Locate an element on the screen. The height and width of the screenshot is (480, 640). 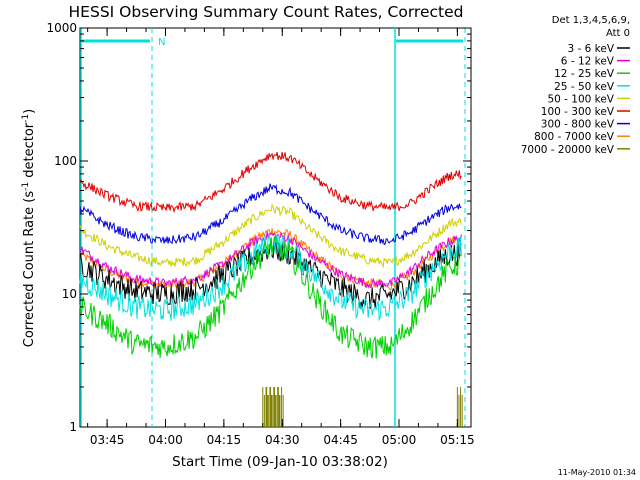
legend-title-line1: Det 1,3,4,5,6,9, is located at coordinates (591, 20).